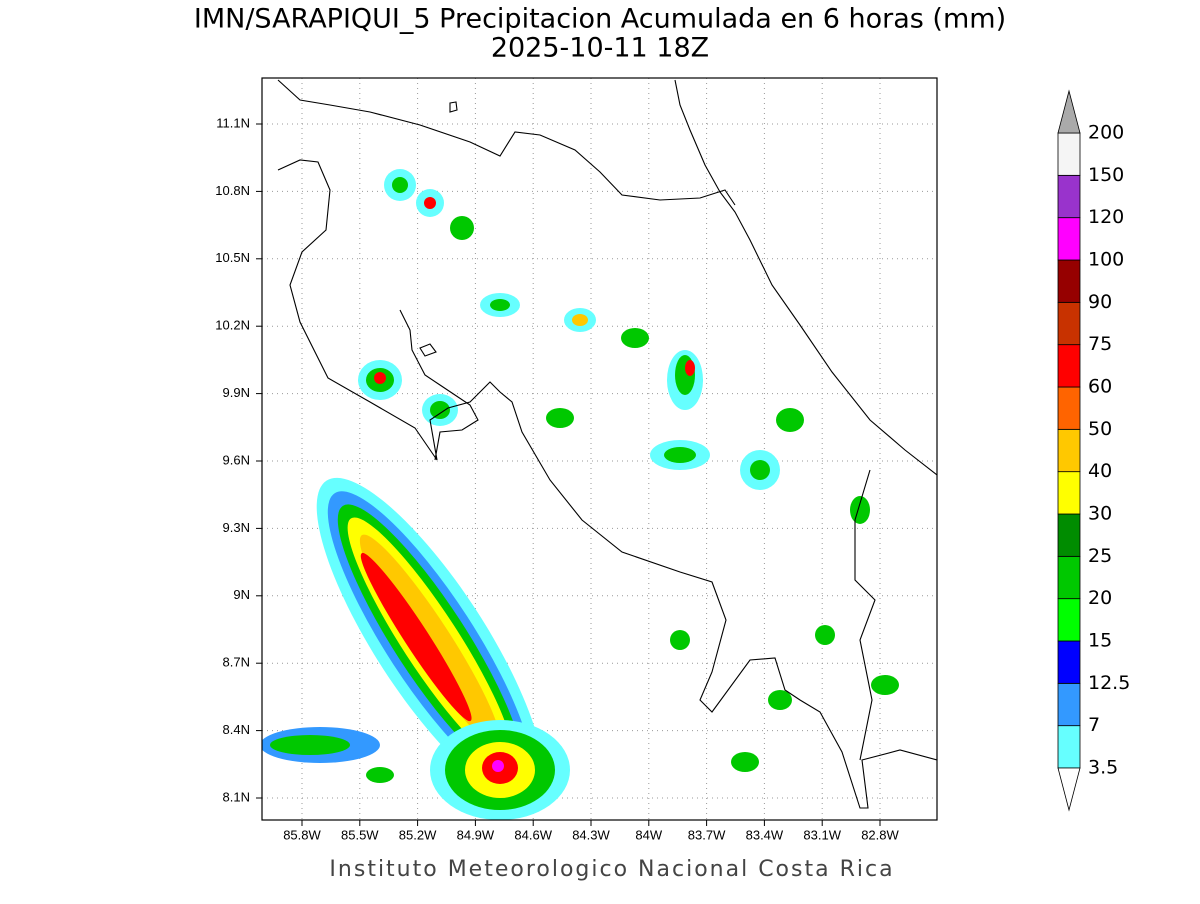 The width and height of the screenshot is (1200, 904). What do you see at coordinates (232, 325) in the screenshot?
I see `lat-label: 10.2N` at bounding box center [232, 325].